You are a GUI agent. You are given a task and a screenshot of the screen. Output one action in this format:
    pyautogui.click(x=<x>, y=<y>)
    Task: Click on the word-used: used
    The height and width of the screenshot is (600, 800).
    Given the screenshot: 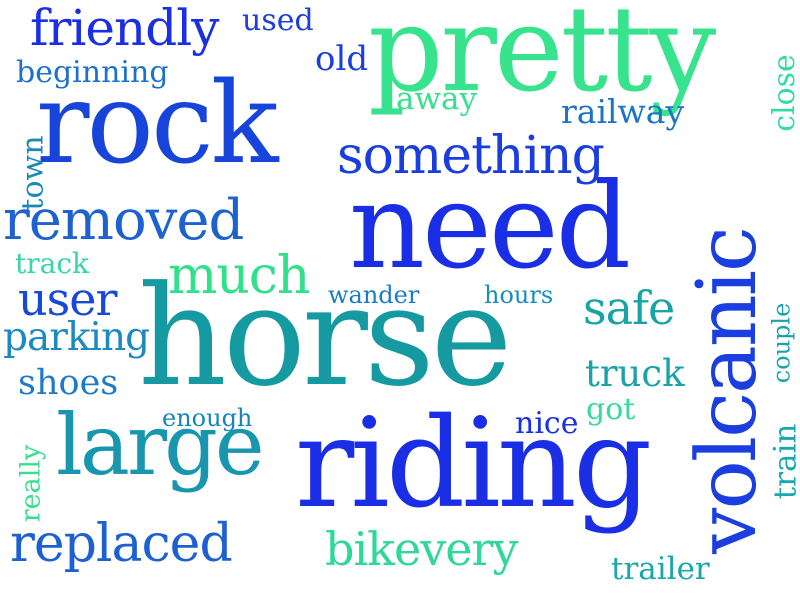 What is the action you would take?
    pyautogui.click(x=278, y=20)
    